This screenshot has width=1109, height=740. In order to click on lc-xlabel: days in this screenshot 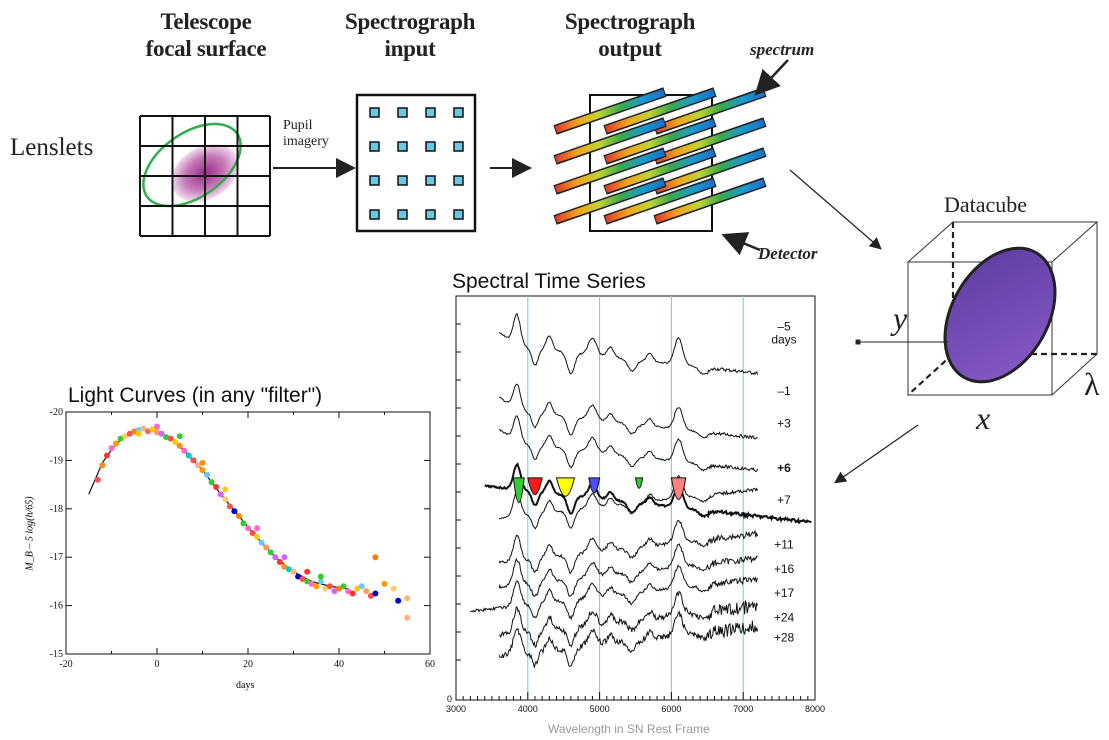, I will do `click(245, 685)`.